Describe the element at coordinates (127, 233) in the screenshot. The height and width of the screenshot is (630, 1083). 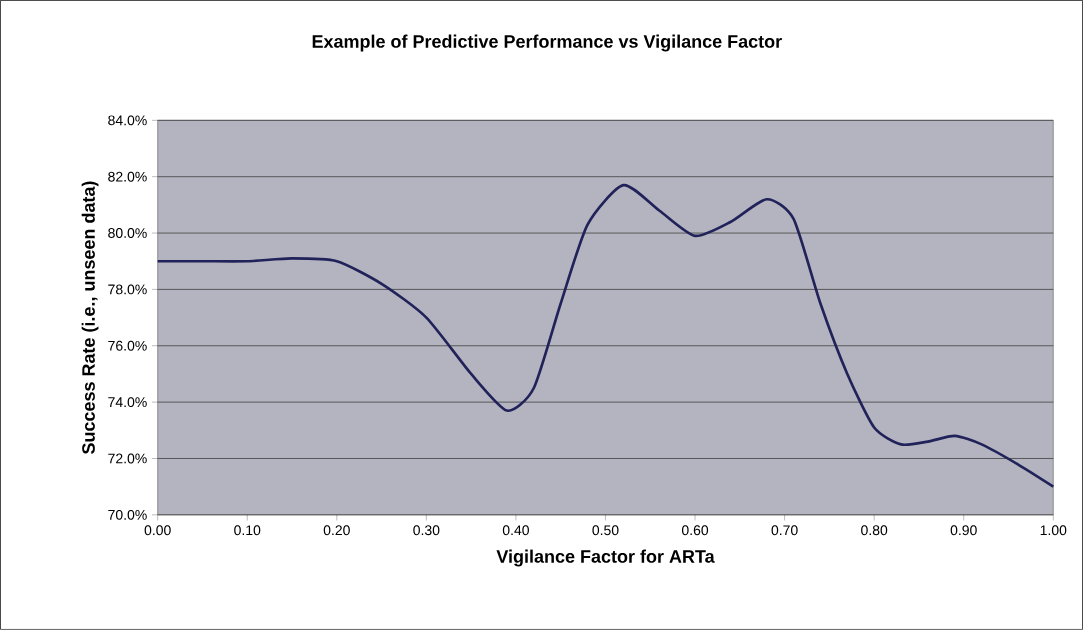
I see `y-tick-label: 80.0%` at that location.